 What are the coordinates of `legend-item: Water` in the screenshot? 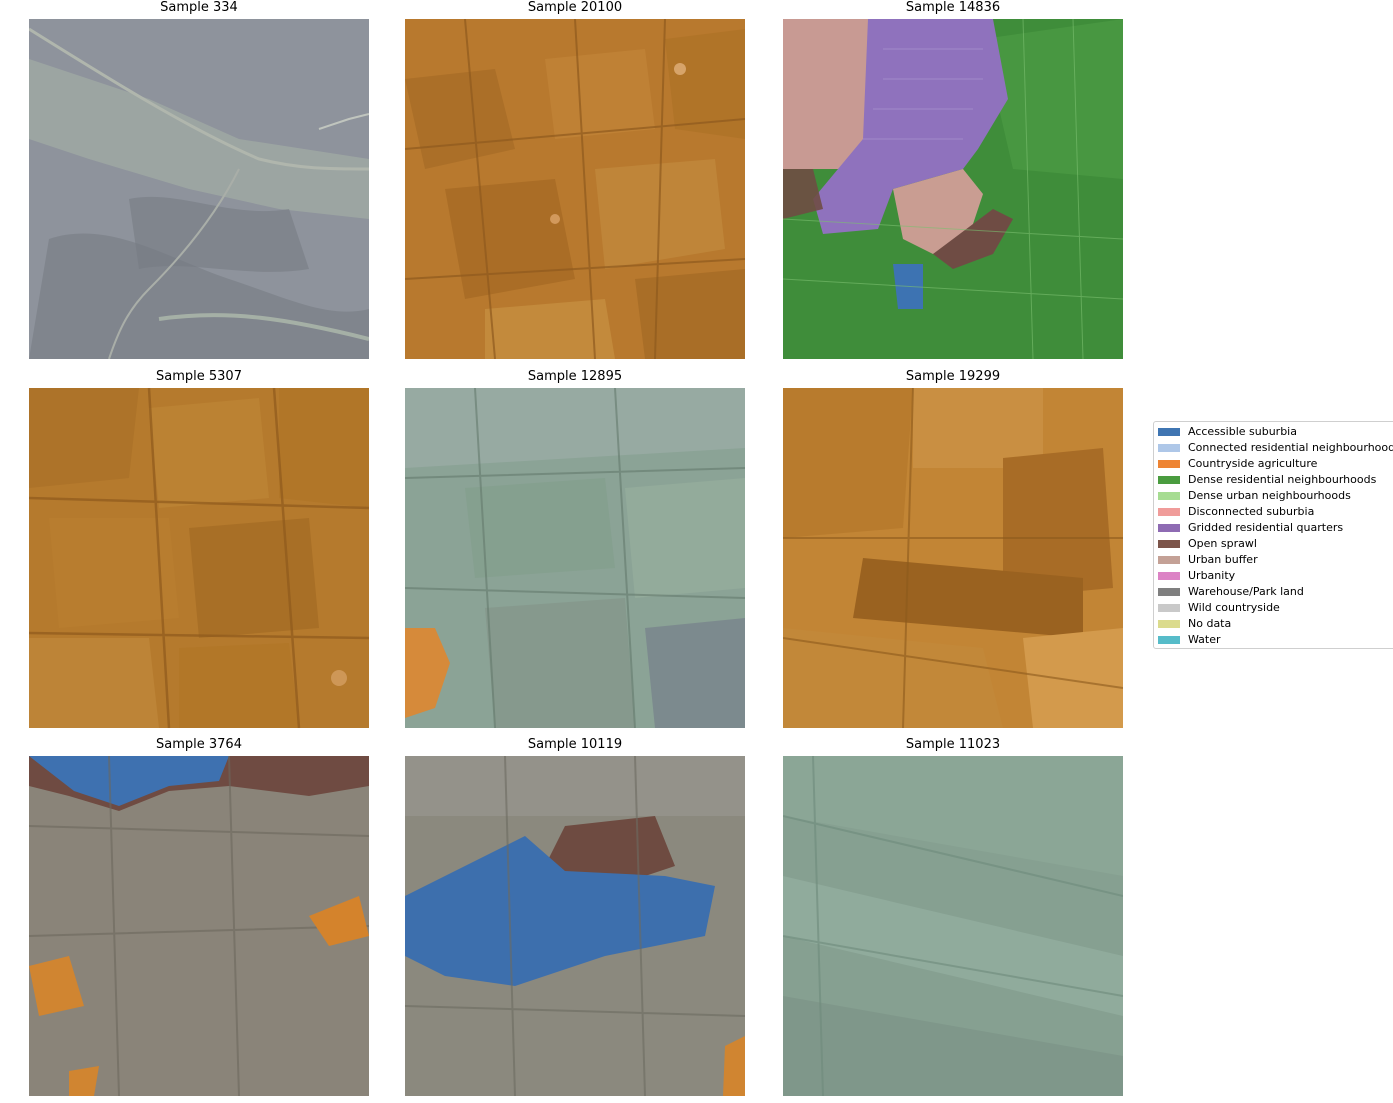 It's located at (1189, 640).